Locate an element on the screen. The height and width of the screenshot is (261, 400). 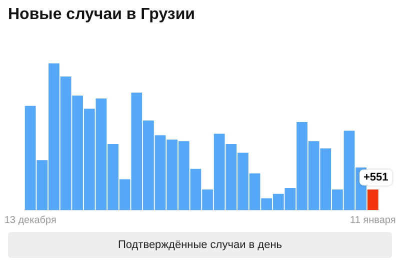
annotation: +551 is located at coordinates (375, 178).